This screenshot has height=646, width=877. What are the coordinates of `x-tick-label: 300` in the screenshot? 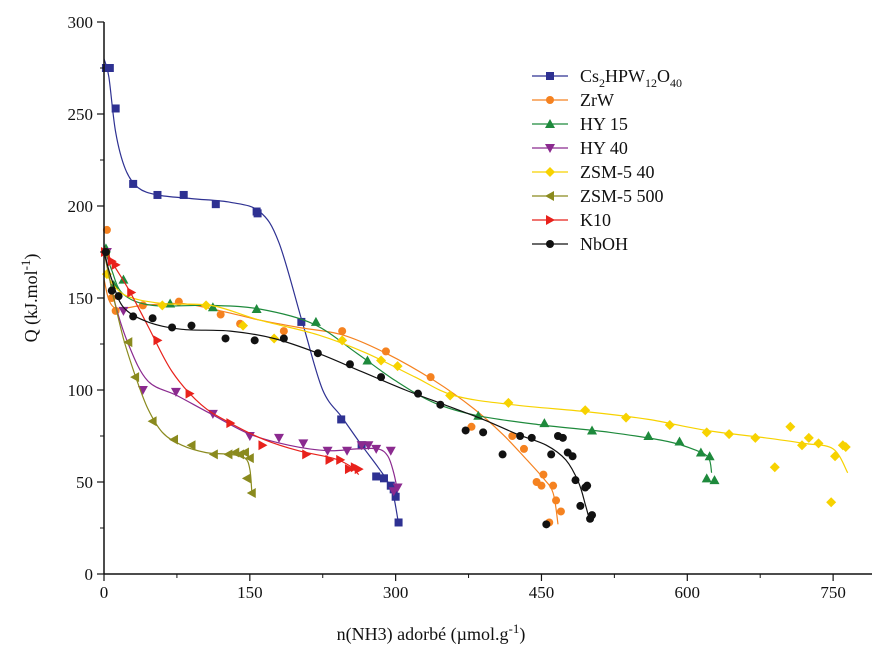 It's located at (396, 592).